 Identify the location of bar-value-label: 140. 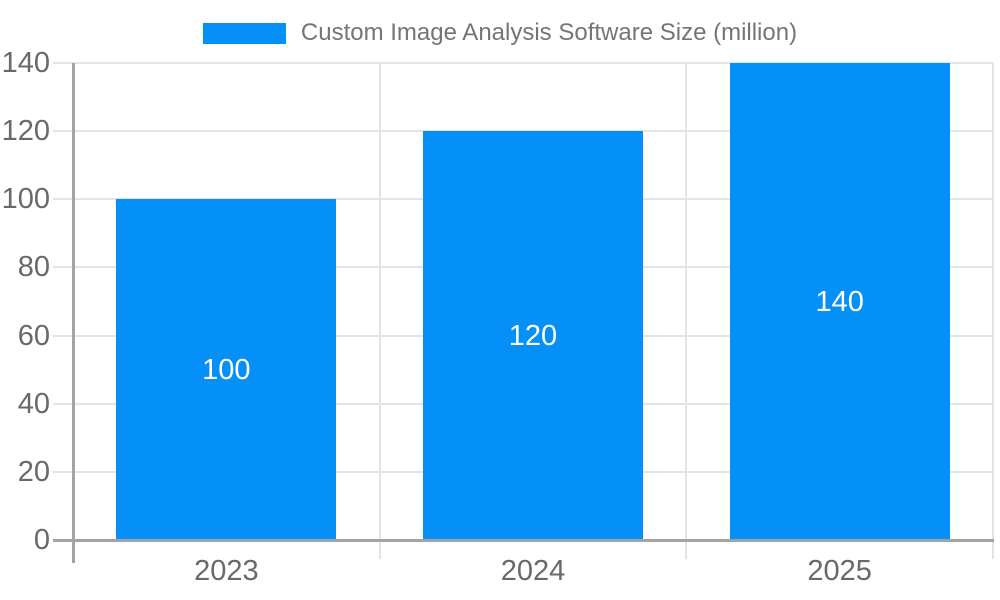
(839, 301).